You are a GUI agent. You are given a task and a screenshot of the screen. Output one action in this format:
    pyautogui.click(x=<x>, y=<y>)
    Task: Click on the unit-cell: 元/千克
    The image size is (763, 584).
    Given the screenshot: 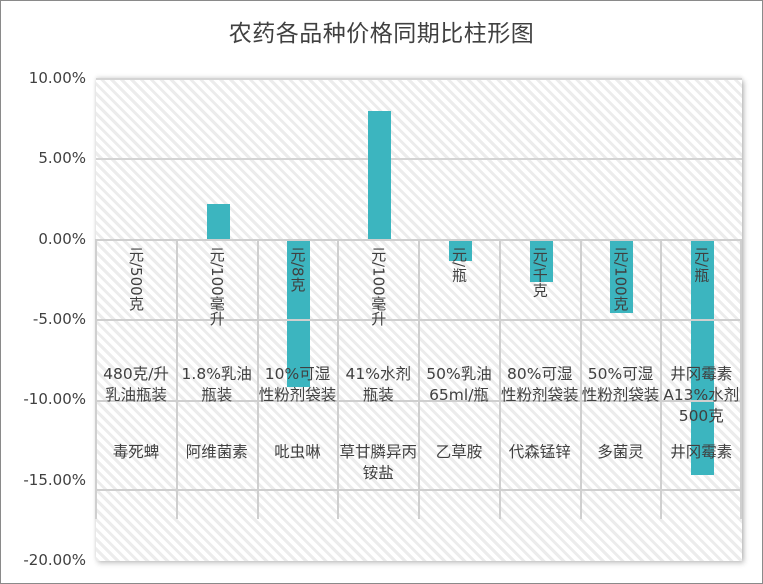 What is the action you would take?
    pyautogui.click(x=540, y=302)
    